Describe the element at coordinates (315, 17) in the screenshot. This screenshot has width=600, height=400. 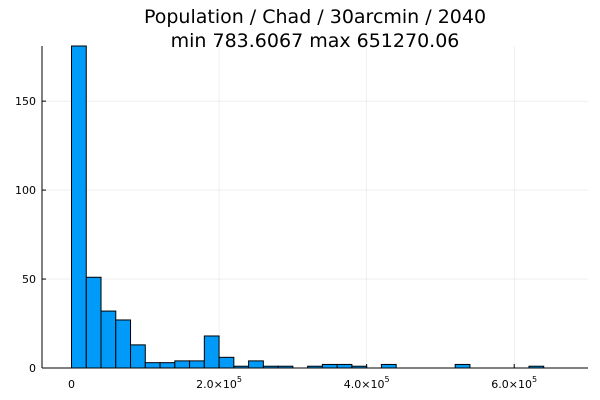
I see `chart-title-line-1: Population / Chad / 30arcmin / 2040` at that location.